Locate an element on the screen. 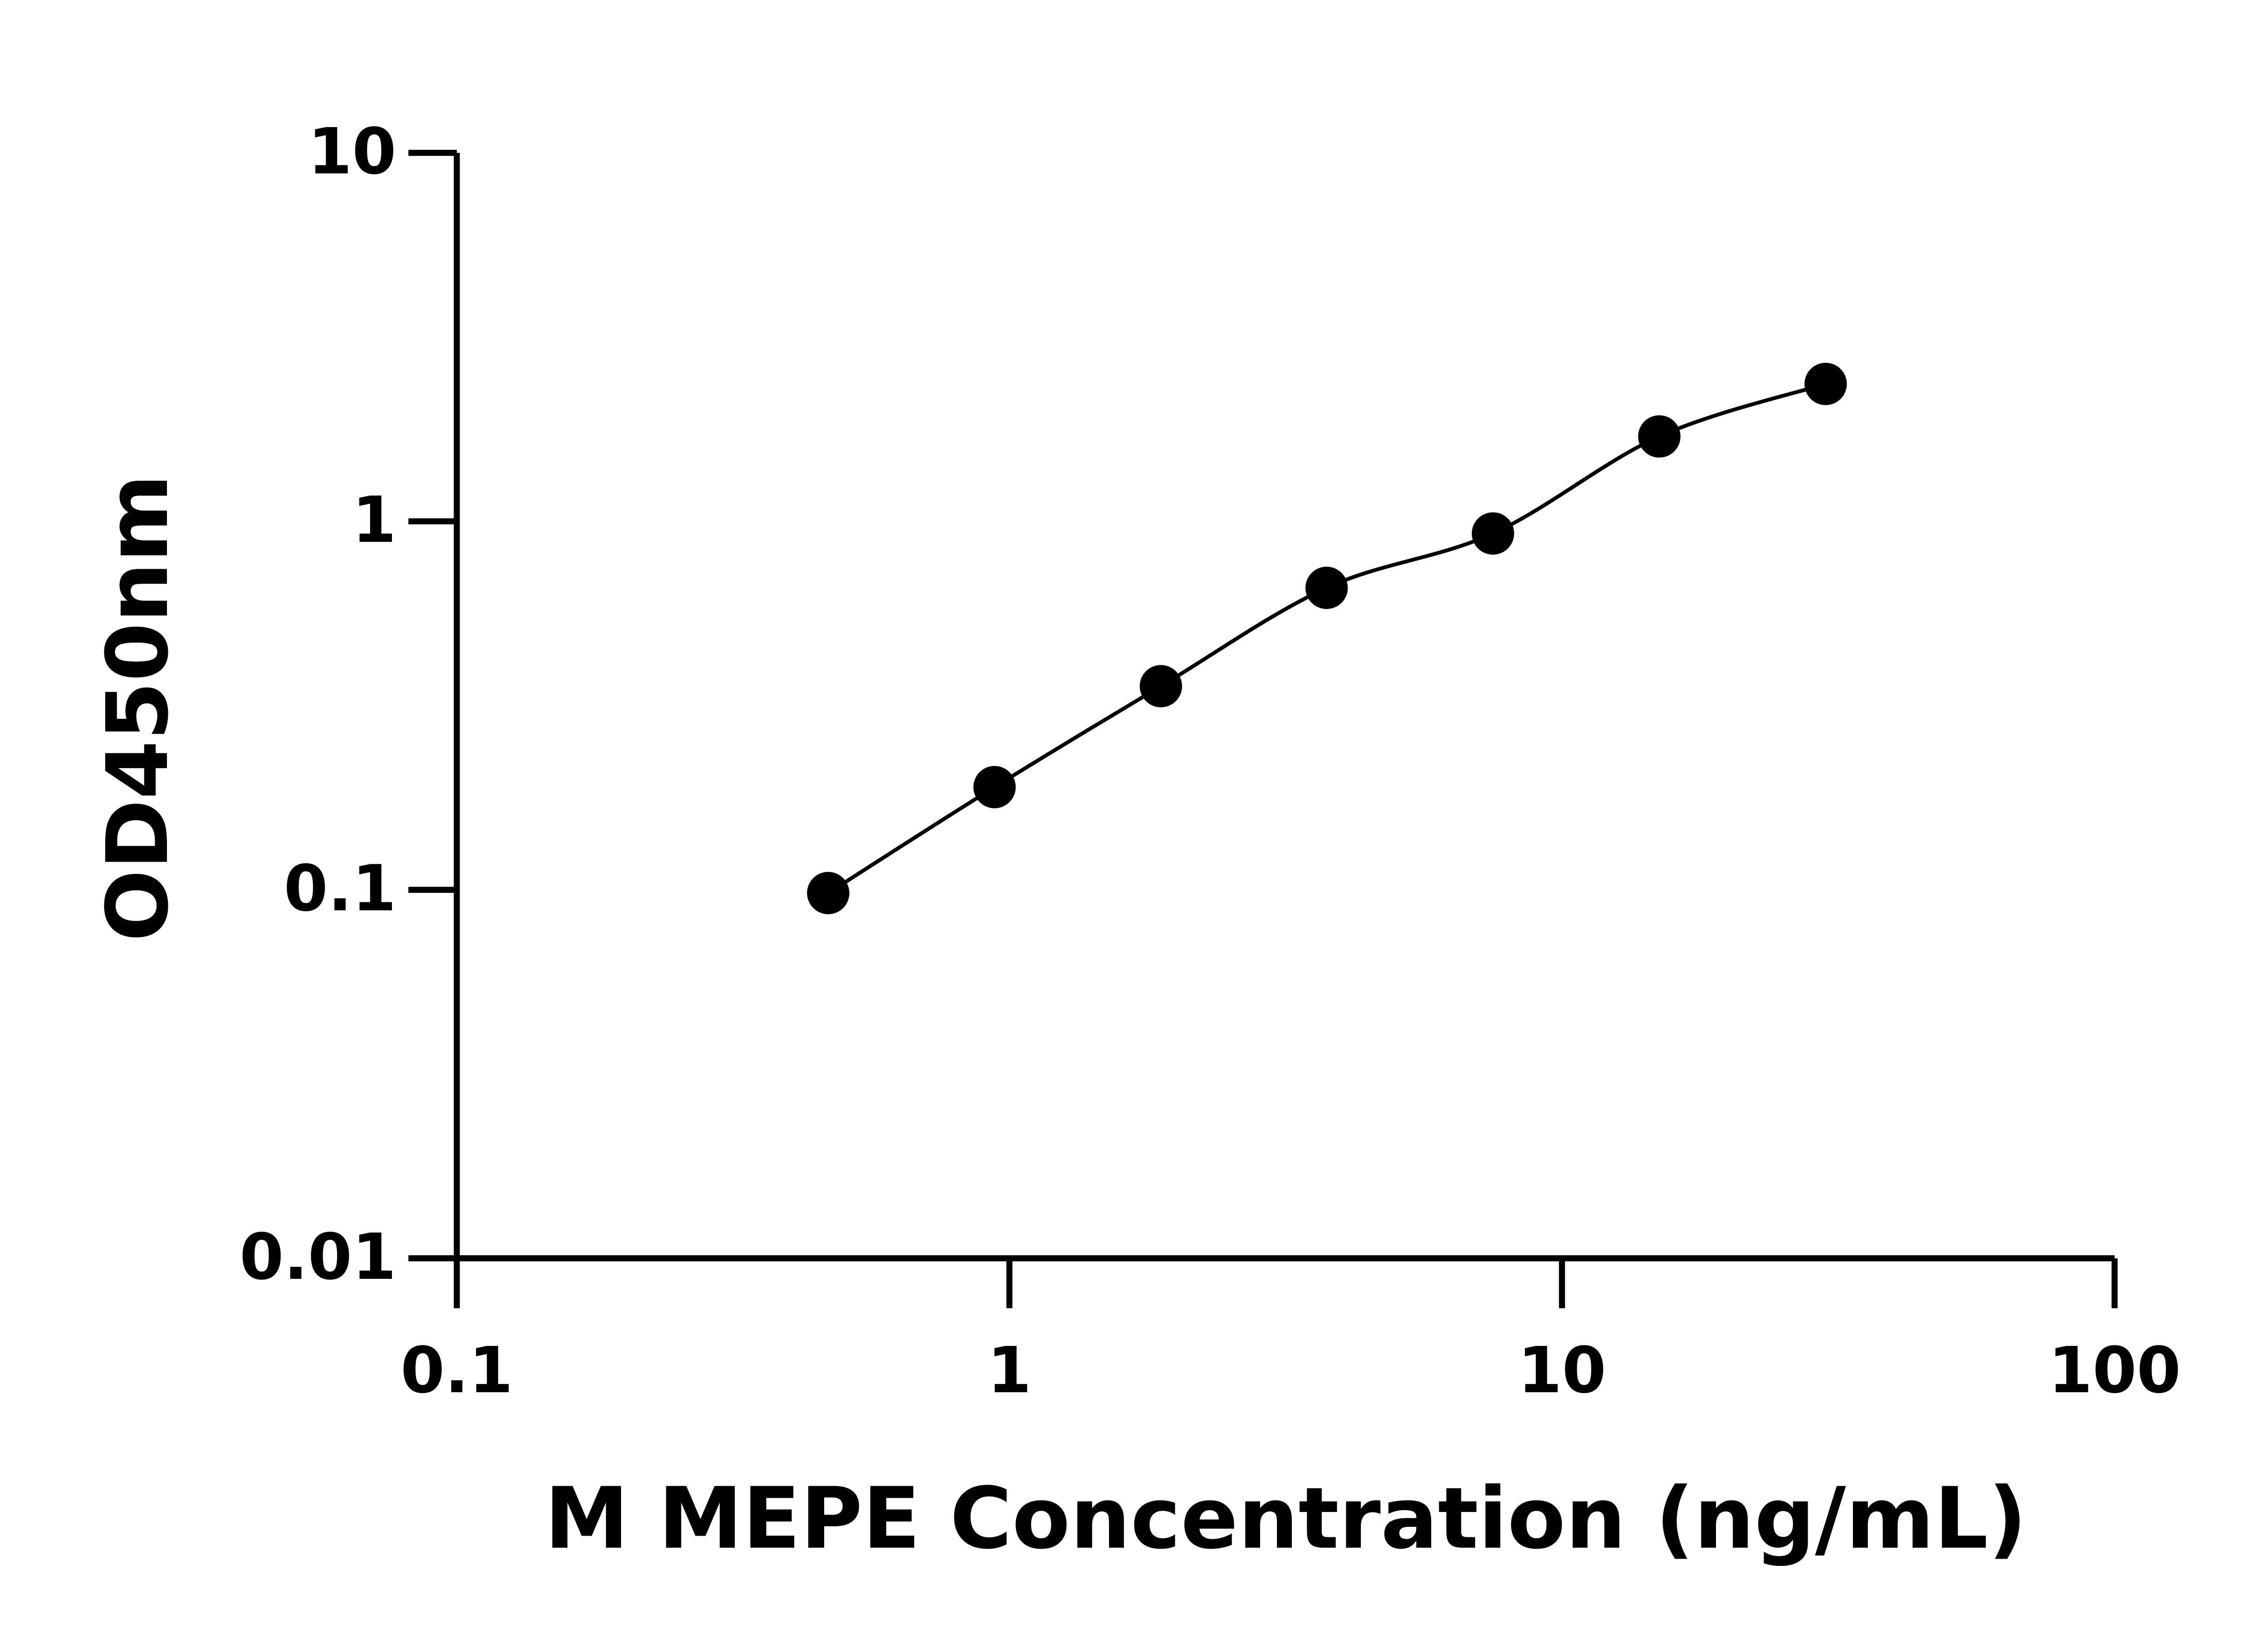 This screenshot has width=2268, height=1638. y-tick-label: 0.1 is located at coordinates (340, 889).